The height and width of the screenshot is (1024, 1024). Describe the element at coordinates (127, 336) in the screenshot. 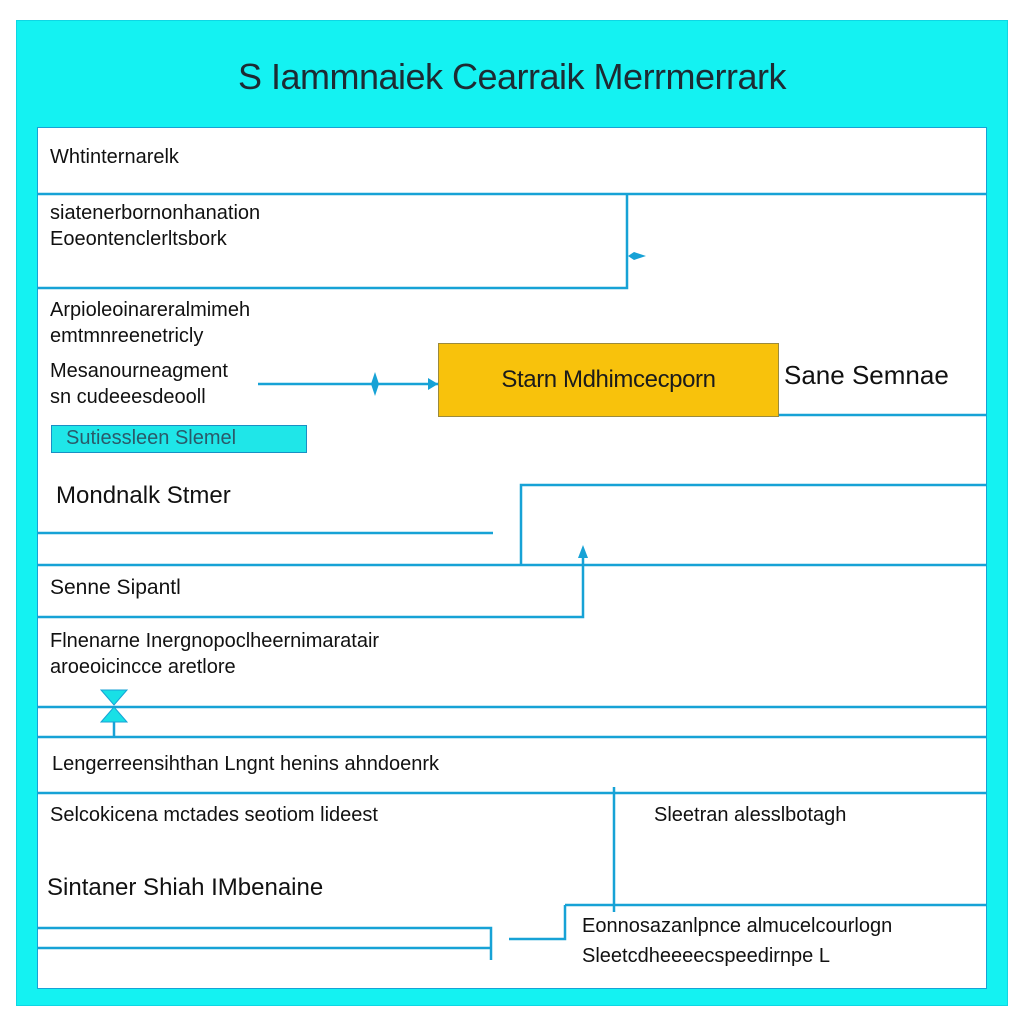

I see `text-line: emtmnreenetricly` at that location.